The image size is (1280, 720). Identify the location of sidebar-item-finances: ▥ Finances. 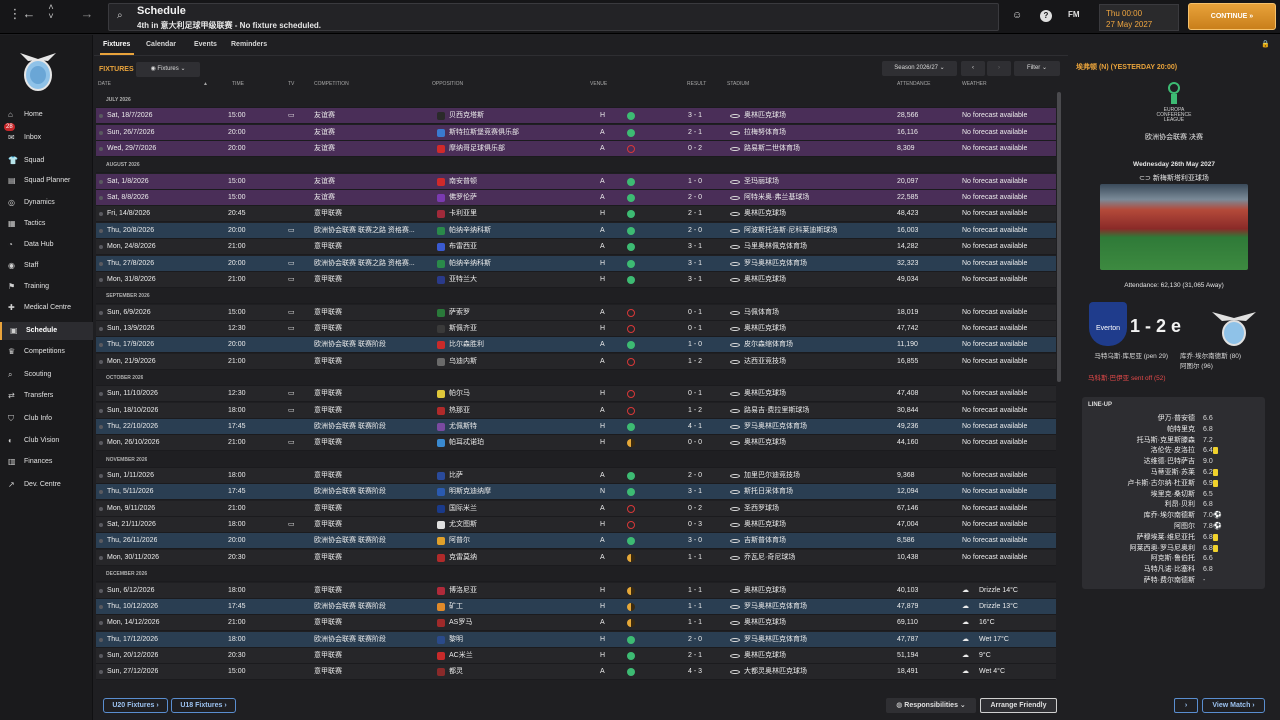
(46, 462).